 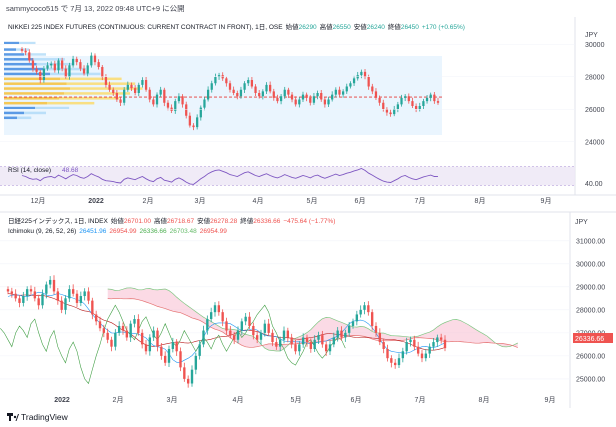 I want to click on rsi-line, so click(x=230, y=176).